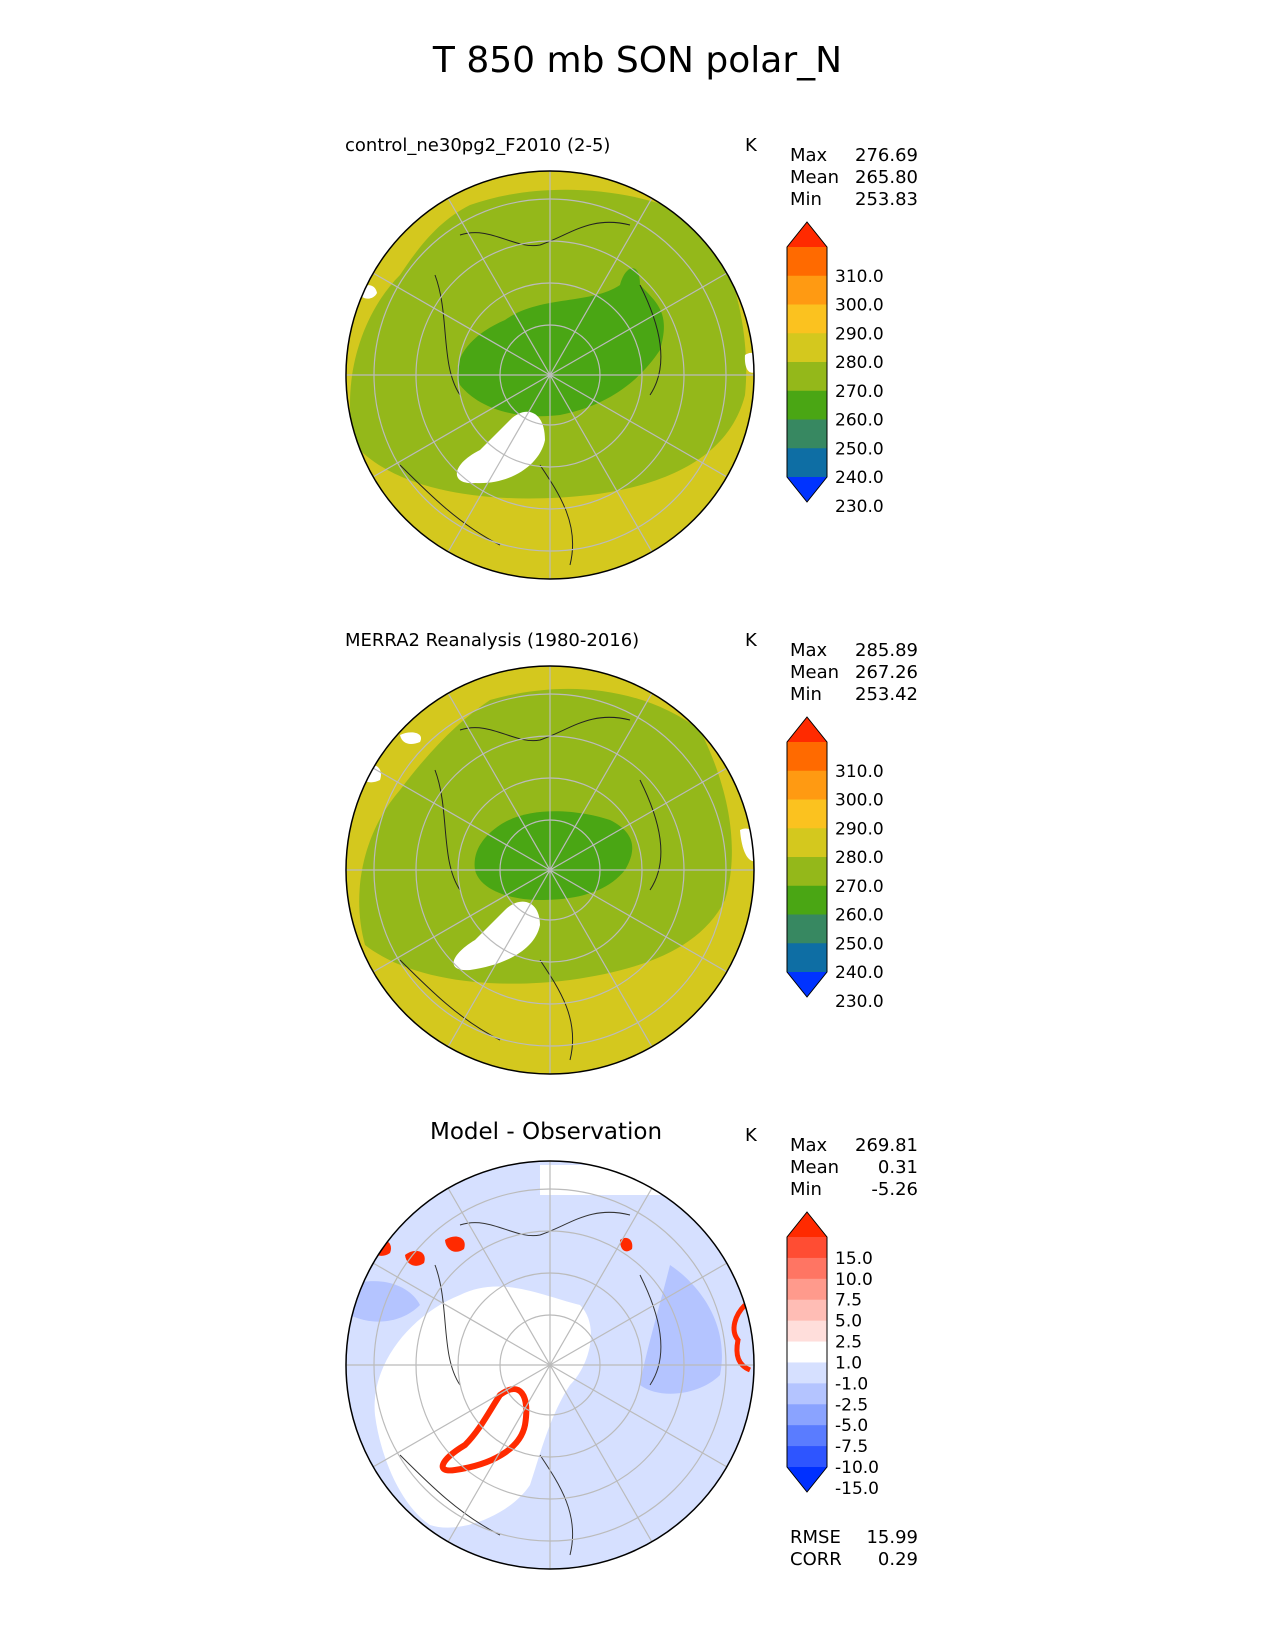 This screenshot has height=1650, width=1275. I want to click on polar-map, so click(550, 375).